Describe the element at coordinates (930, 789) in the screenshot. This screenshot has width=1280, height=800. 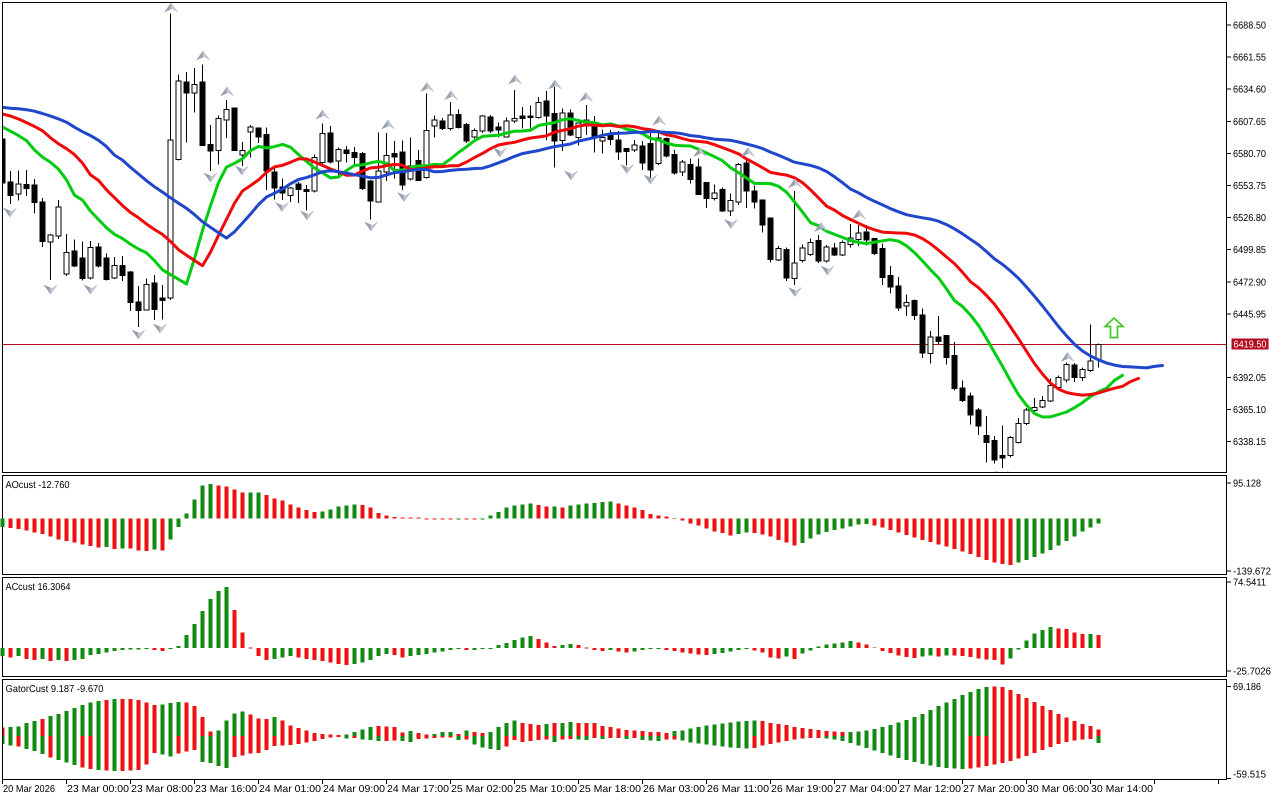
I see `svg-text: 27 Mar 12:00` at that location.